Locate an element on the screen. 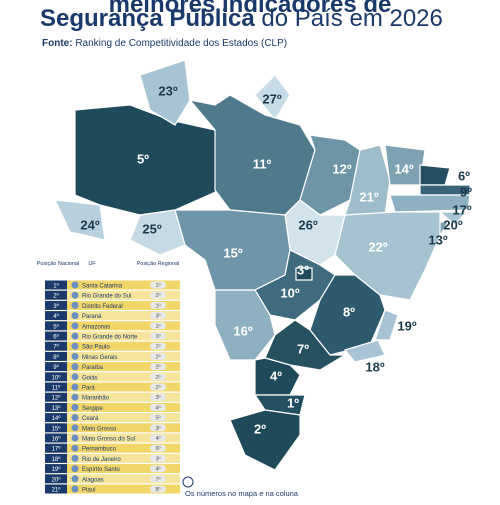 This screenshot has height=505, width=500. state-name: Rio de Janeiro is located at coordinates (101, 460).